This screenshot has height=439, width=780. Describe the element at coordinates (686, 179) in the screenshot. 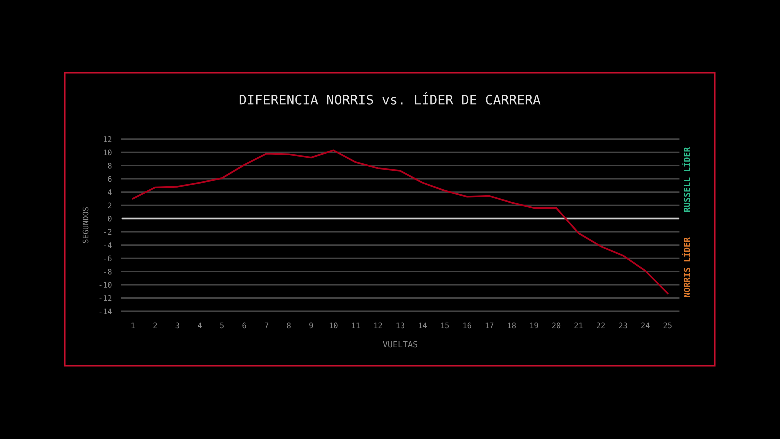

I see `text: RUSSELL LÍDER` at that location.